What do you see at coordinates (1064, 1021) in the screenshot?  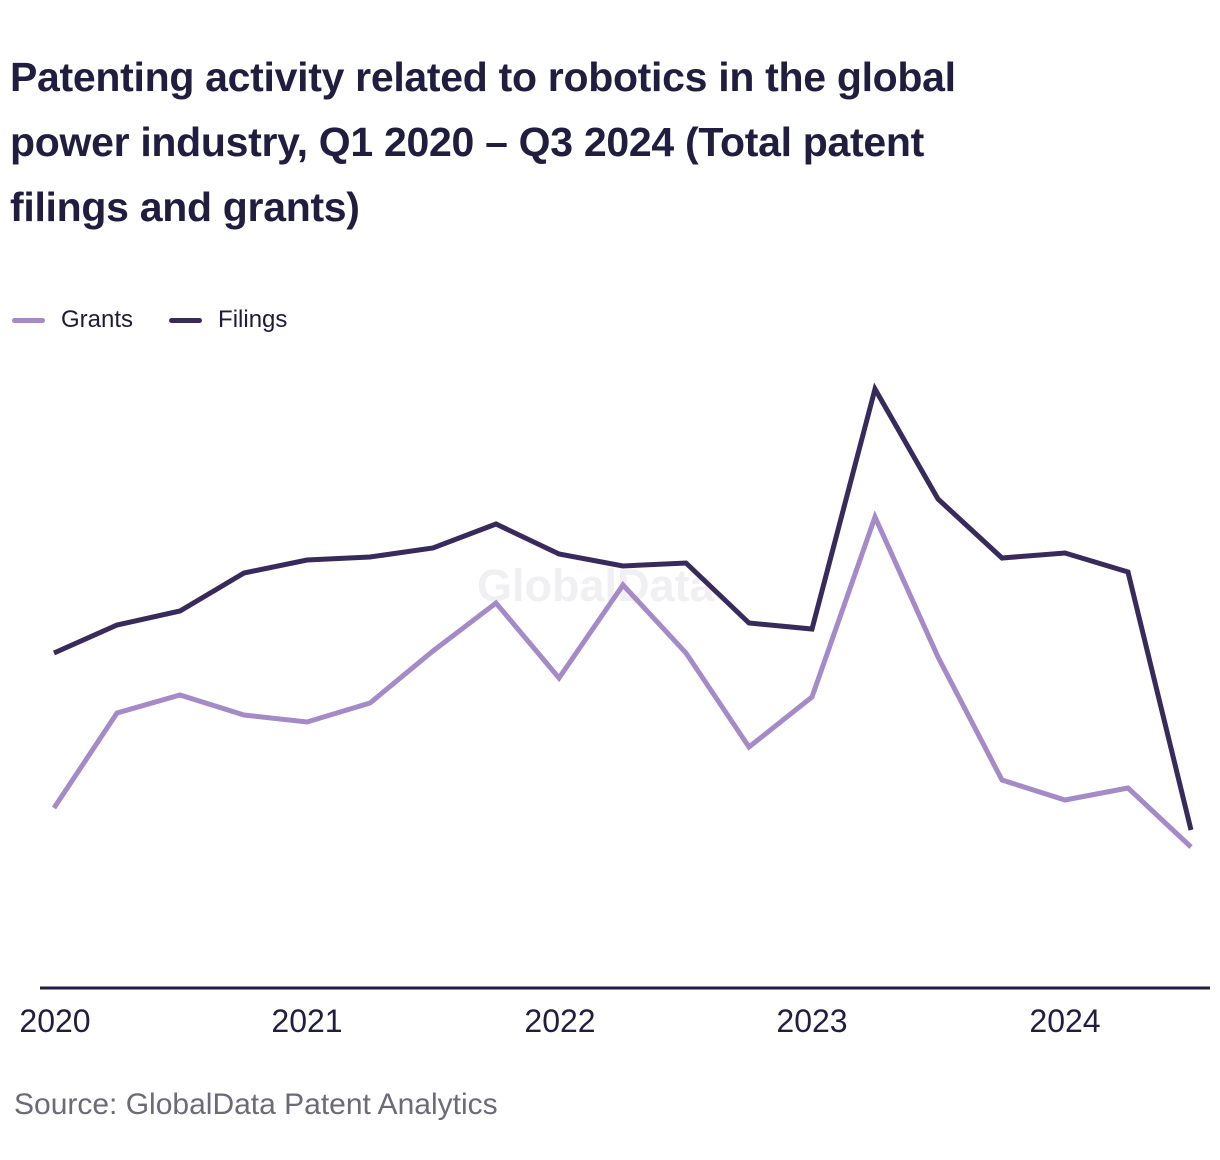 I see `x-axis-label-2024: 2024` at bounding box center [1064, 1021].